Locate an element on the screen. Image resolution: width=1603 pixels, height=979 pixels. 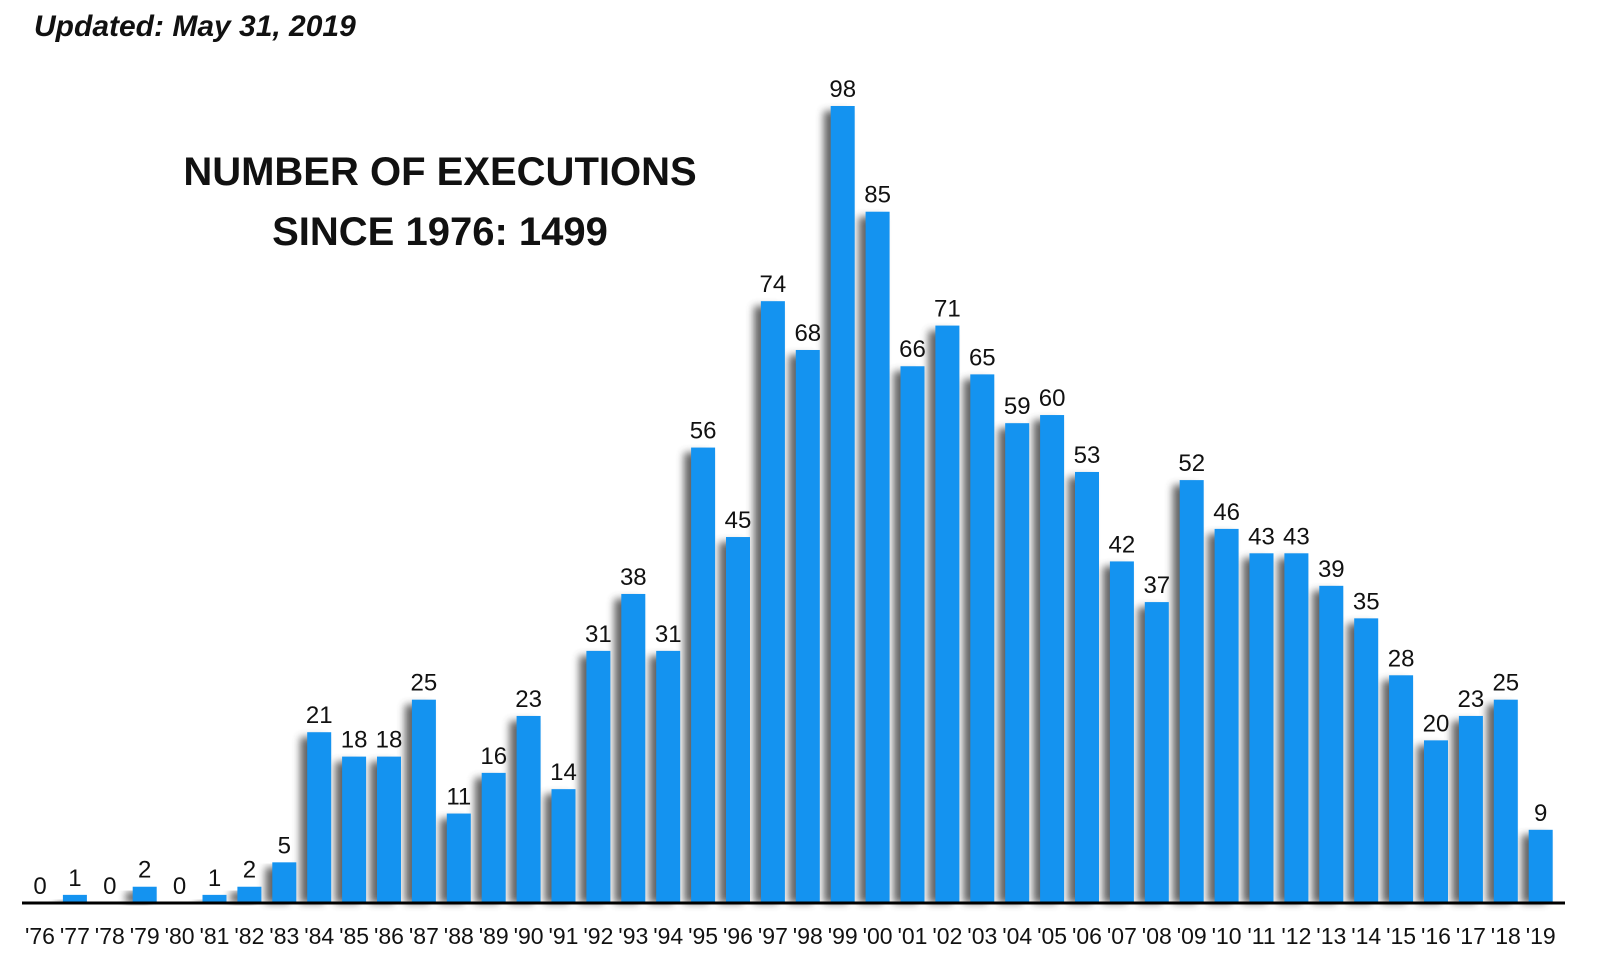
bar-value-label: 21 is located at coordinates (319, 715).